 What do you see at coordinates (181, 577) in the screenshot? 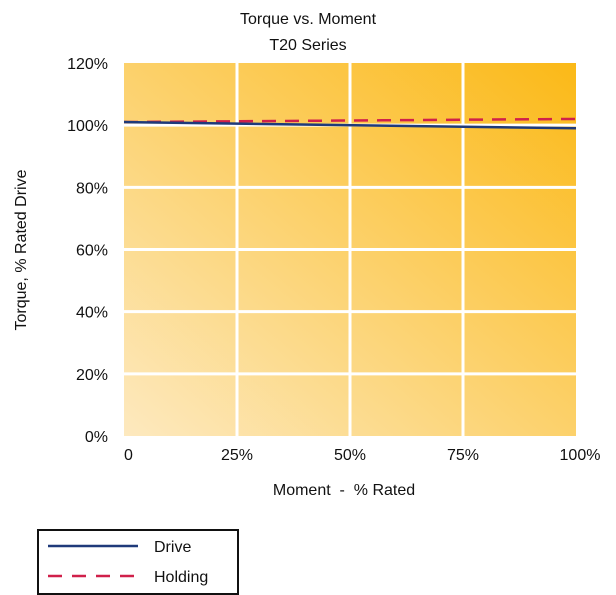
I see `legend-label-holding: Holding` at bounding box center [181, 577].